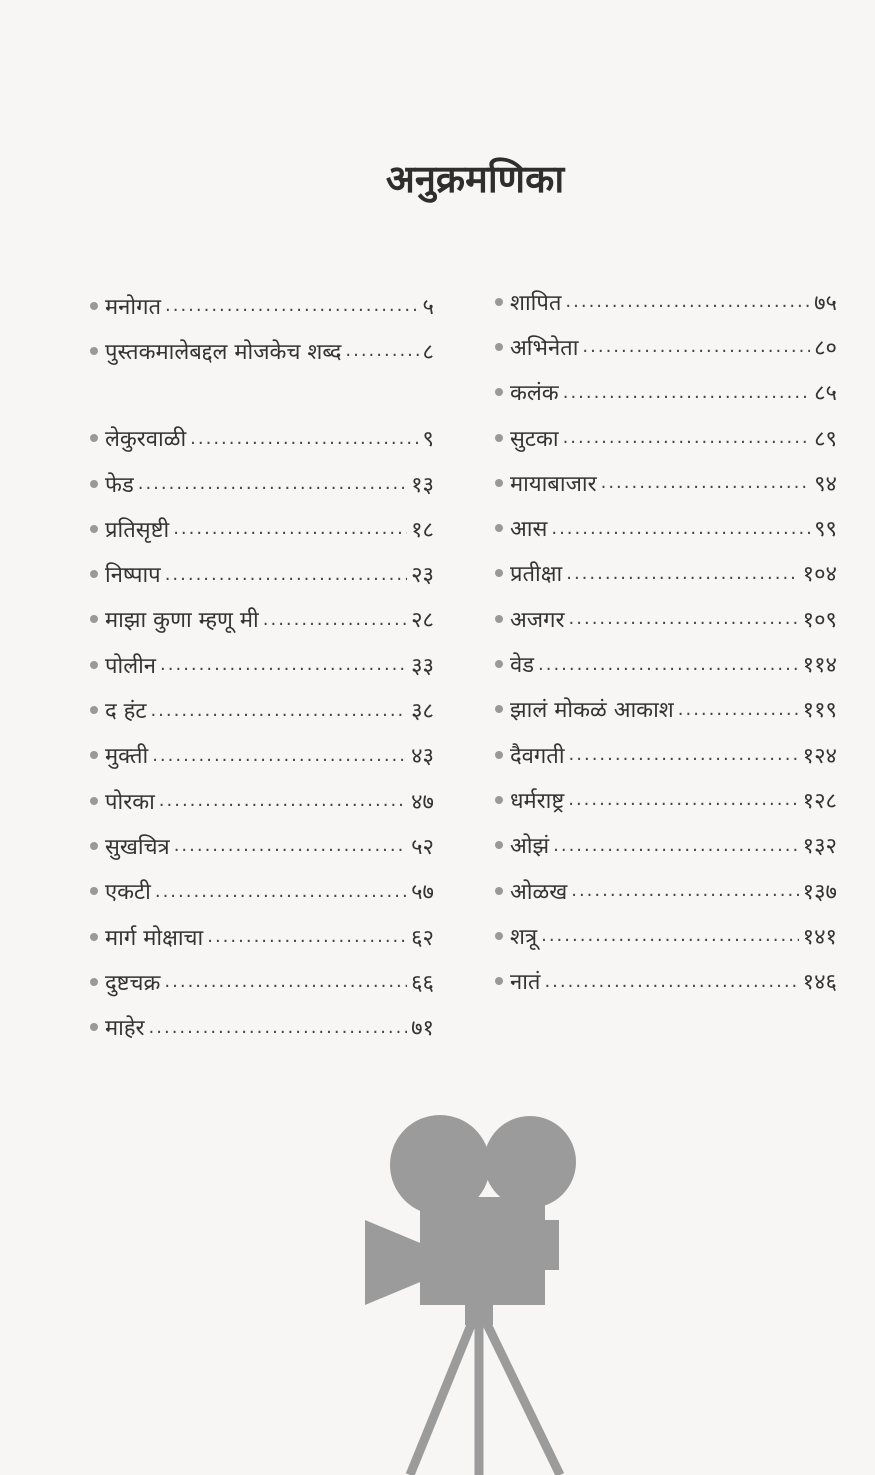 Image resolution: width=875 pixels, height=1475 pixels. What do you see at coordinates (666, 346) in the screenshot?
I see `toc-entry: अभिनेता ८०` at bounding box center [666, 346].